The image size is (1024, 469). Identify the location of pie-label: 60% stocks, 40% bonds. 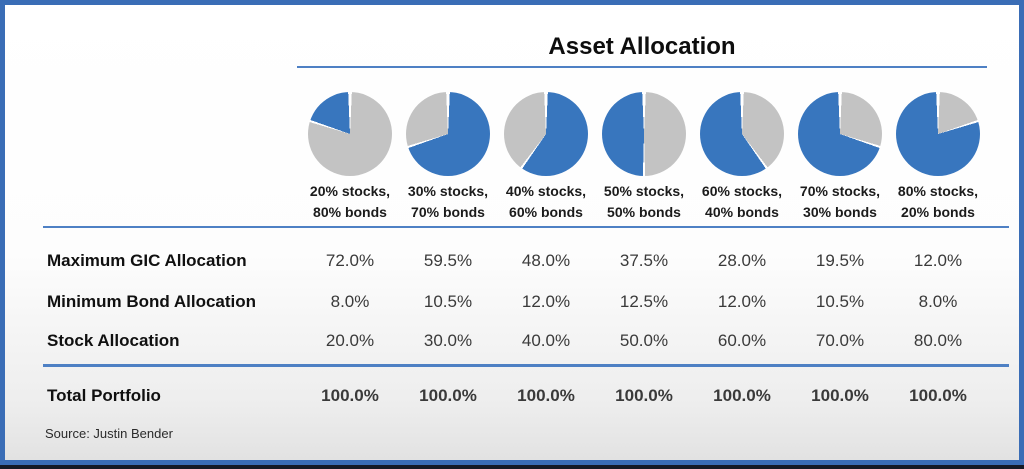
(742, 202).